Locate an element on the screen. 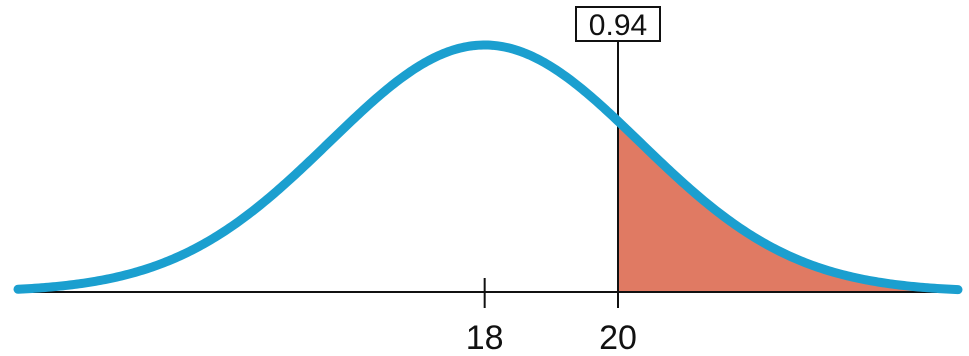 This screenshot has height=356, width=969. marker-label: 0.94 is located at coordinates (618, 25).